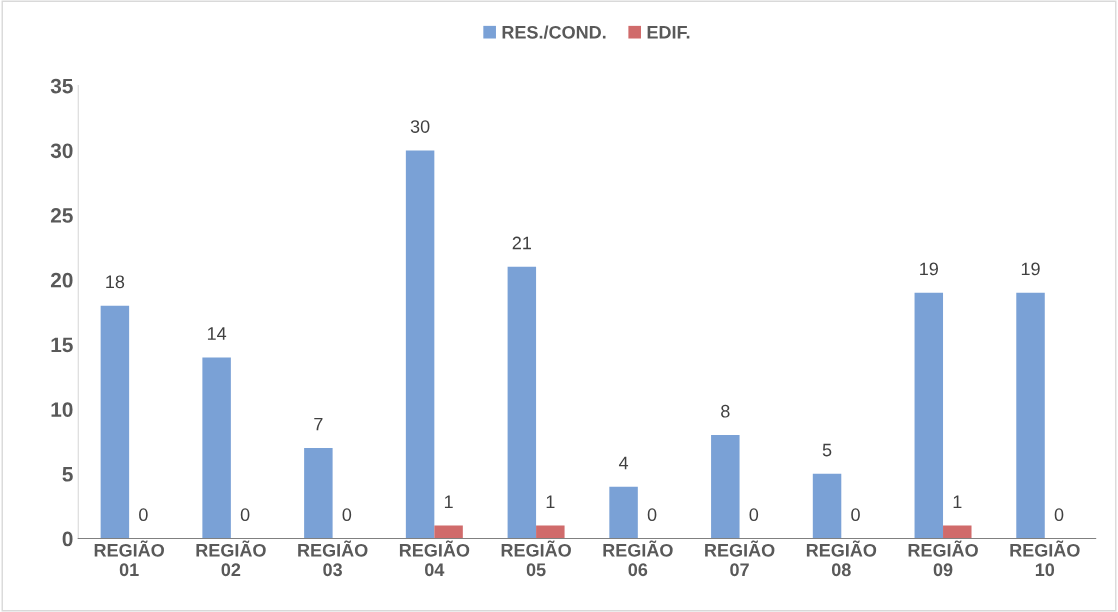 This screenshot has width=1118, height=612. Describe the element at coordinates (61, 280) in the screenshot. I see `y-tick-label: 20` at that location.